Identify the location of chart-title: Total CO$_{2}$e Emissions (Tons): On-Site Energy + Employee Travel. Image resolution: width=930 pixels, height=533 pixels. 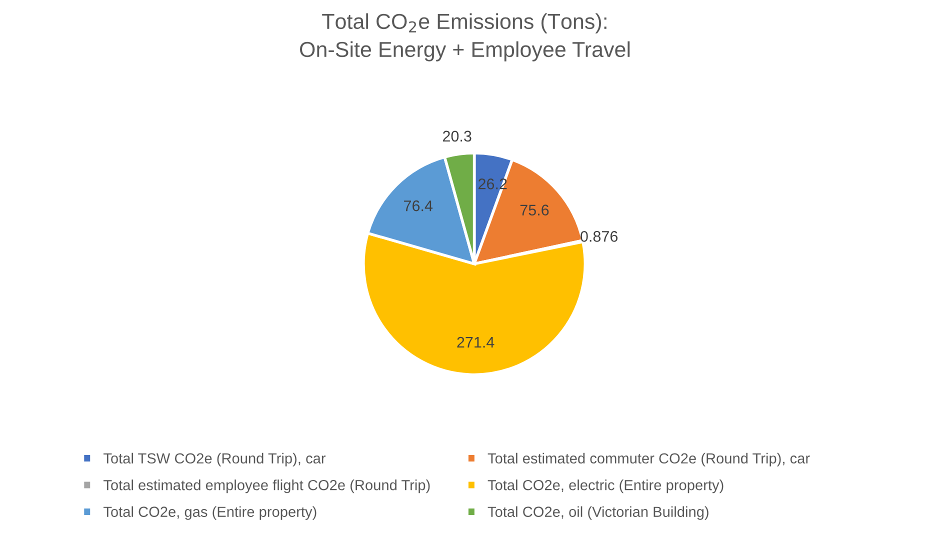
(465, 37).